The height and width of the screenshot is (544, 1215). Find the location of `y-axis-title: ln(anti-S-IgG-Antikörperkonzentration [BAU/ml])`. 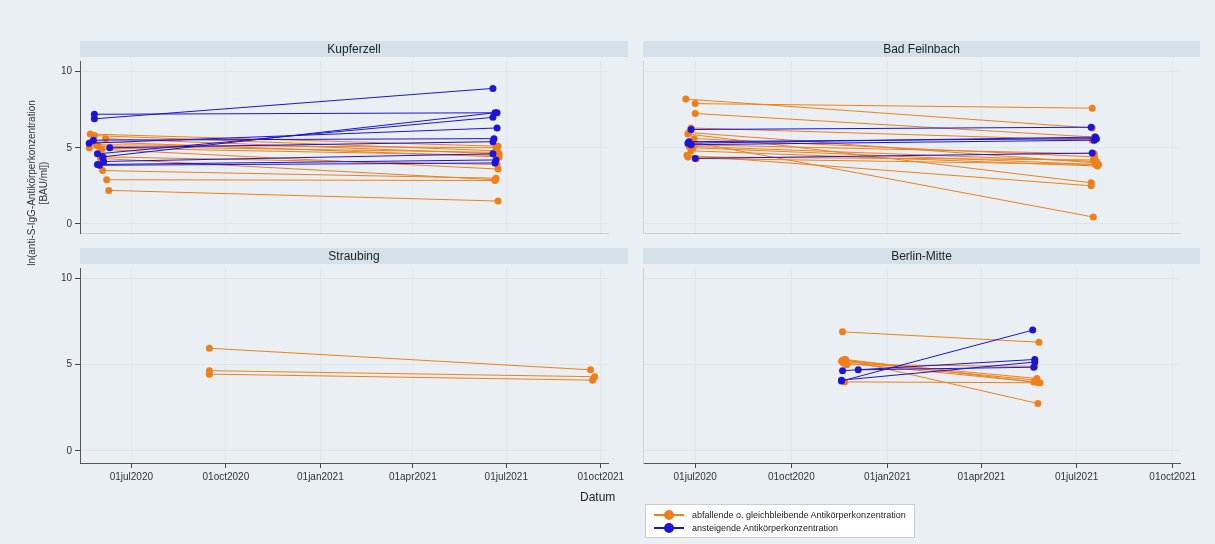

y-axis-title: ln(anti-S-IgG-Antikörperkonzentration [BAU/ml]) is located at coordinates (38, 183).